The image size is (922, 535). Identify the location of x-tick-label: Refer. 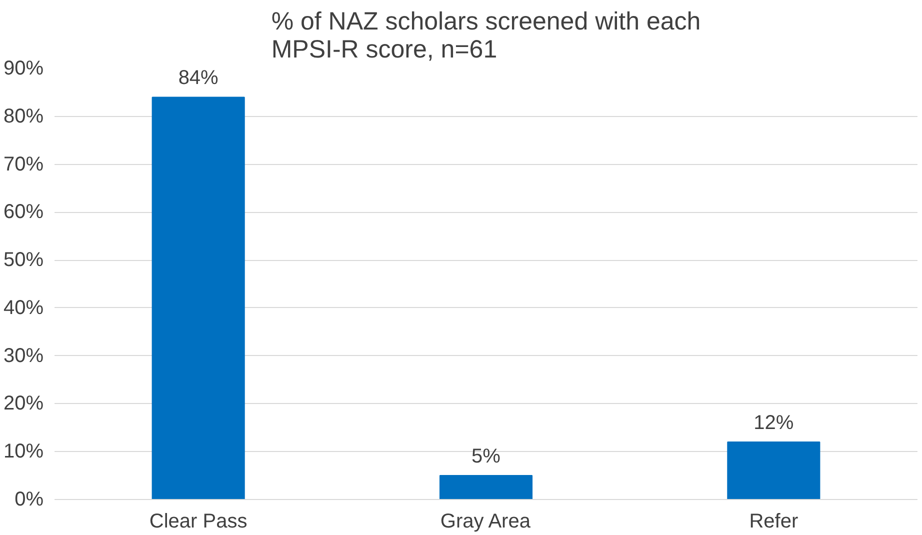
(773, 521).